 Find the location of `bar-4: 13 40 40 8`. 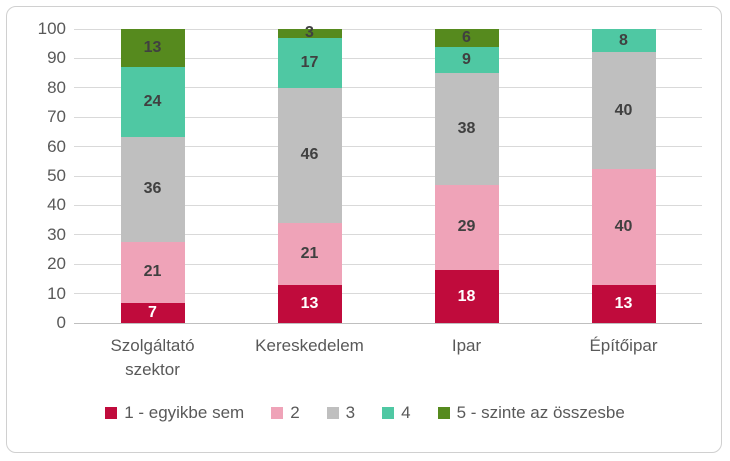

bar-4: 13 40 40 8 is located at coordinates (623, 176).